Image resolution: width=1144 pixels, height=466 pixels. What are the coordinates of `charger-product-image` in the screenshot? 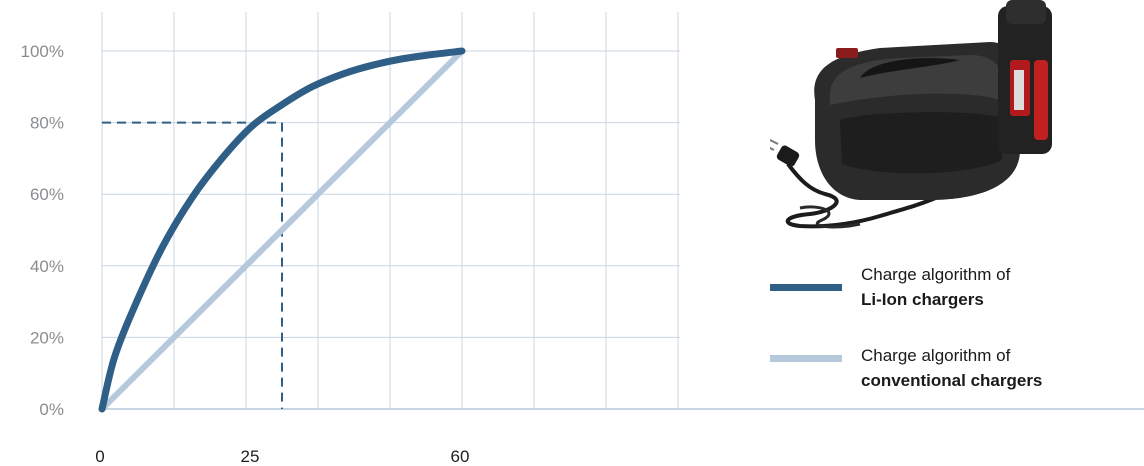 It's located at (911, 114).